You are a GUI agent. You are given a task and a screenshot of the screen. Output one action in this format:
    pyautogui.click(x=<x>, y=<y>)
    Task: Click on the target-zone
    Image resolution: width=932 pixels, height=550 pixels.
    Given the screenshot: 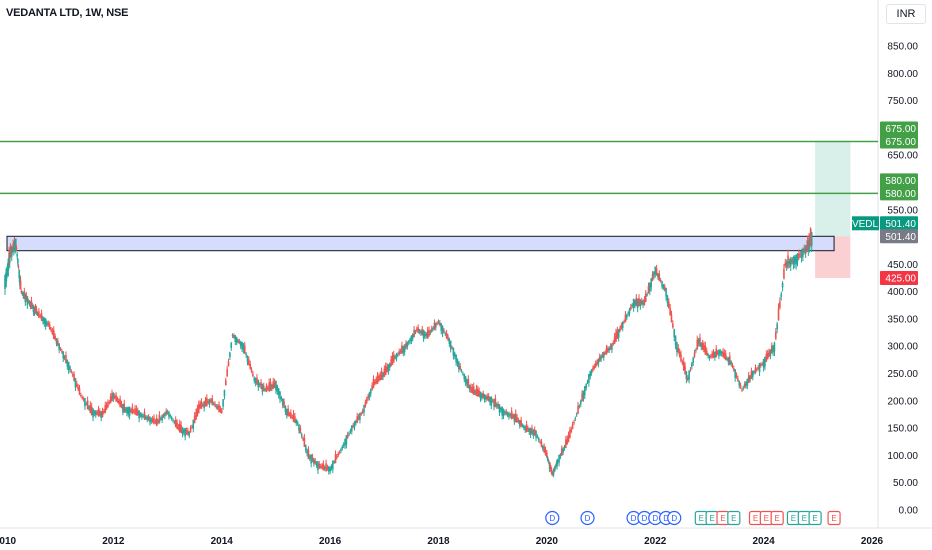 What is the action you would take?
    pyautogui.click(x=833, y=189)
    